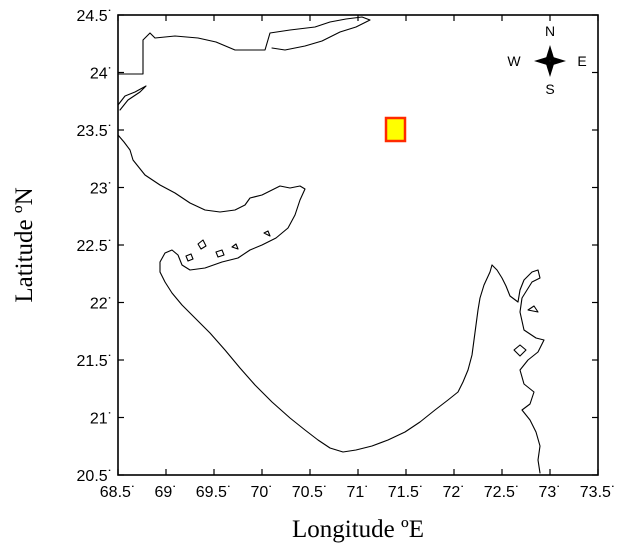  I want to click on y-tick-label: 21.5˙, so click(95, 361).